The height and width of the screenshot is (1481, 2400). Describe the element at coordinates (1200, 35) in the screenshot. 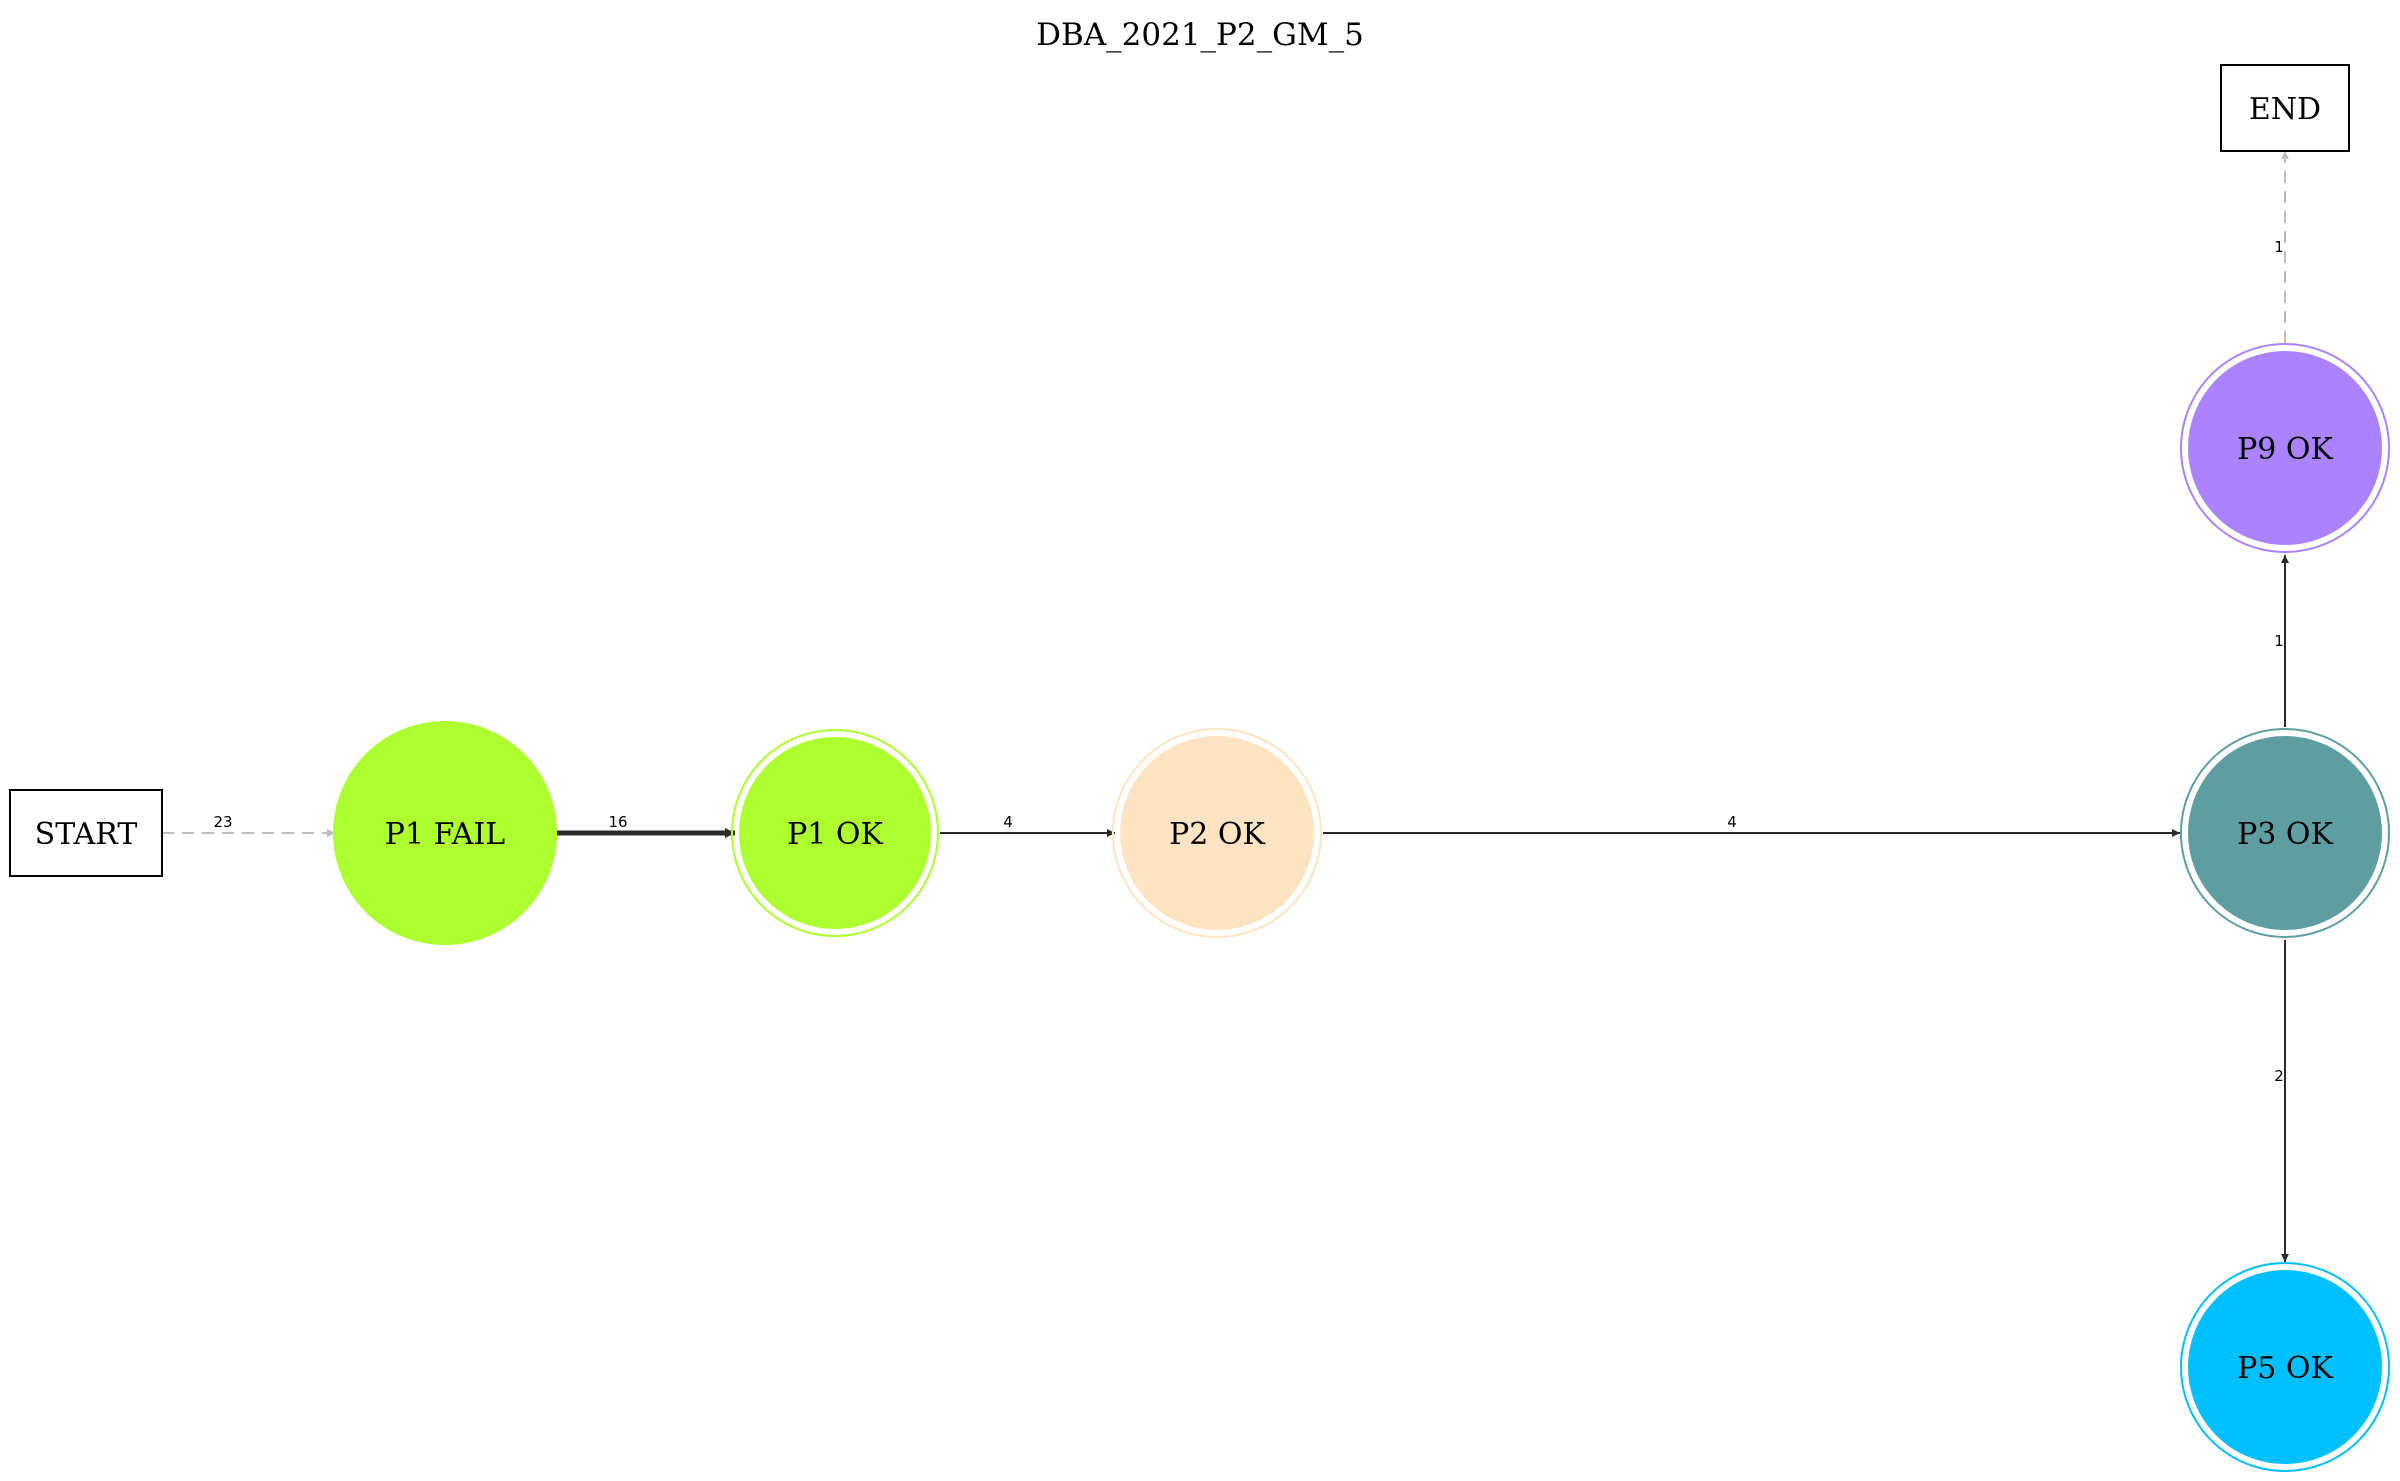

I see `diagram-title: DBA_2021_P2_GM_5` at that location.